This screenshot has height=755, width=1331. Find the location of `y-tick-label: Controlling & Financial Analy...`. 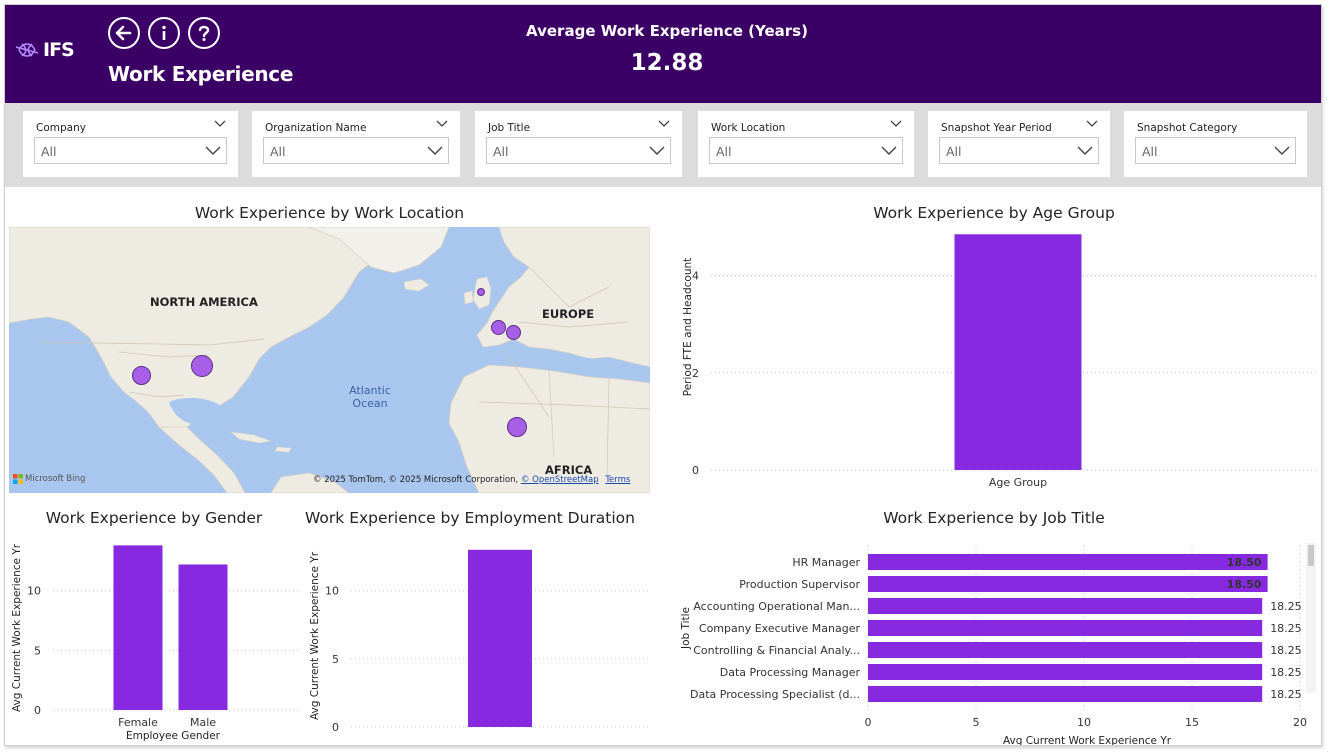

y-tick-label: Controlling & Financial Analy... is located at coordinates (776, 650).